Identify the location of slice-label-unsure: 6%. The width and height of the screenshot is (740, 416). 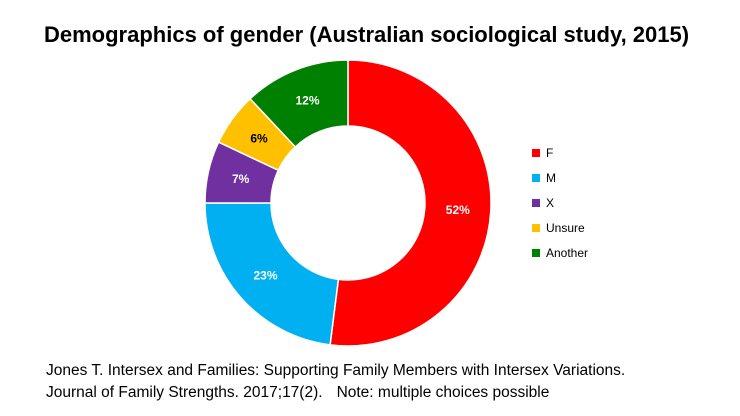
(259, 138).